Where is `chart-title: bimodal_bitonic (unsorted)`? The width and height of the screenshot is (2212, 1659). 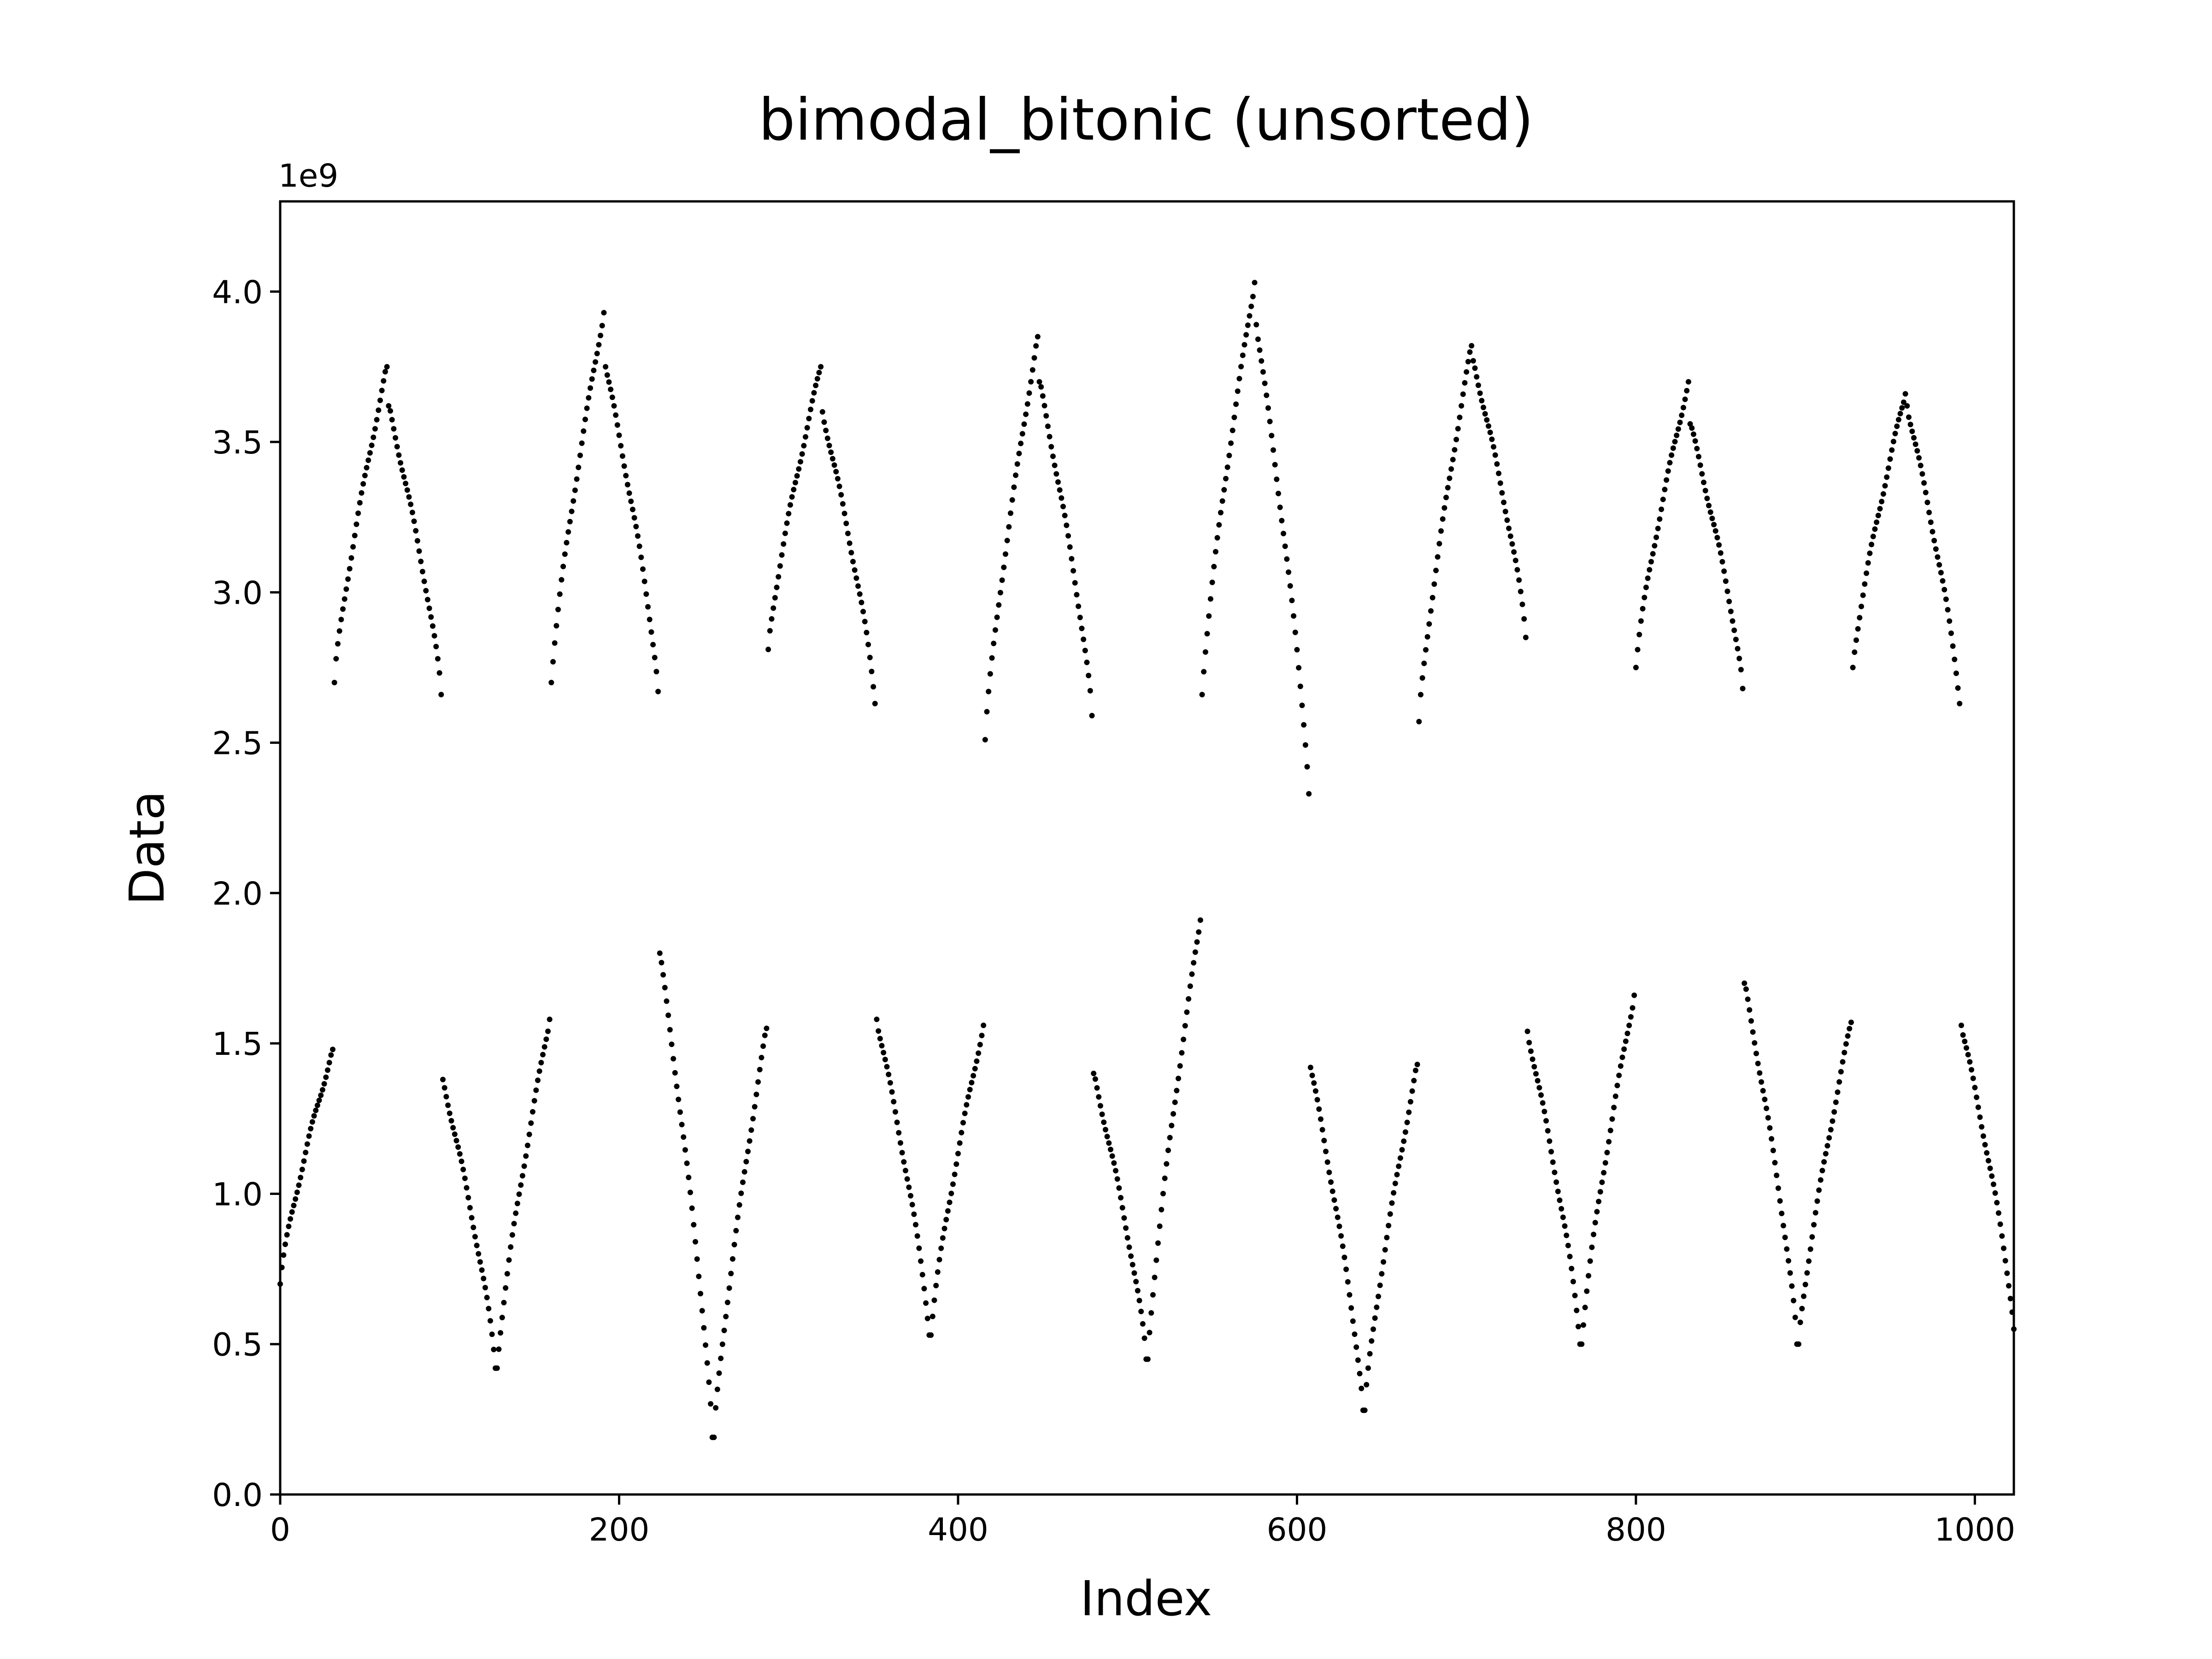 chart-title: bimodal_bitonic (unsorted) is located at coordinates (1146, 120).